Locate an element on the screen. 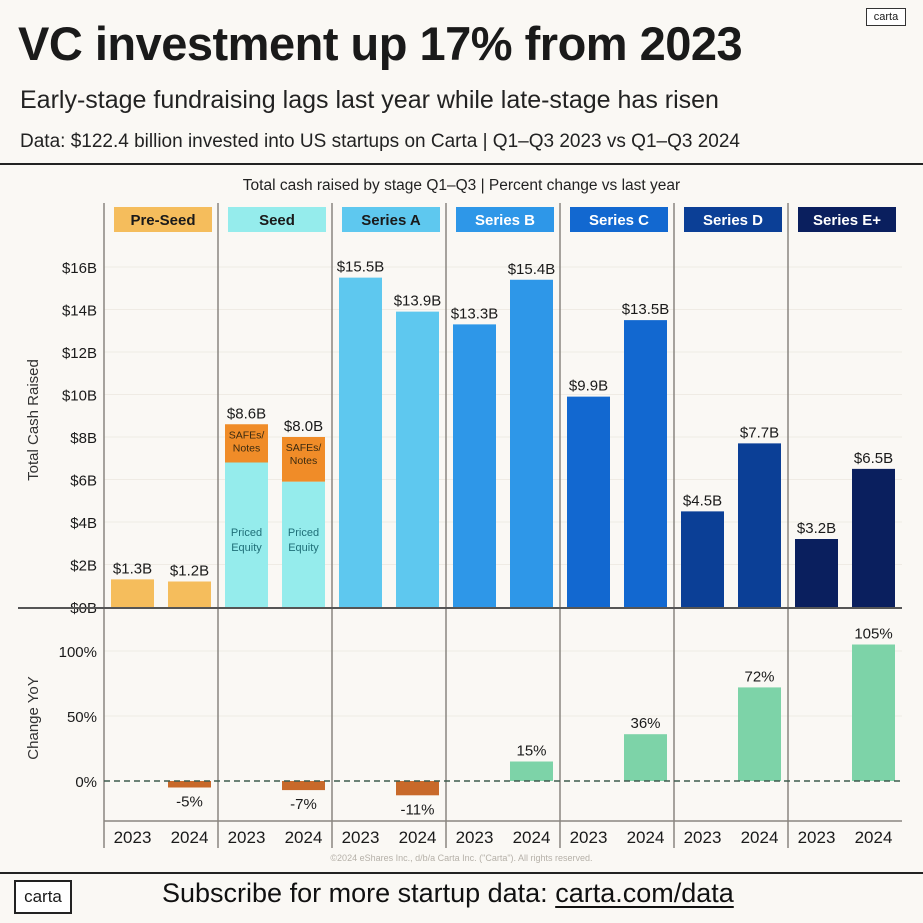  stage-header-label: Series A is located at coordinates (391, 220).